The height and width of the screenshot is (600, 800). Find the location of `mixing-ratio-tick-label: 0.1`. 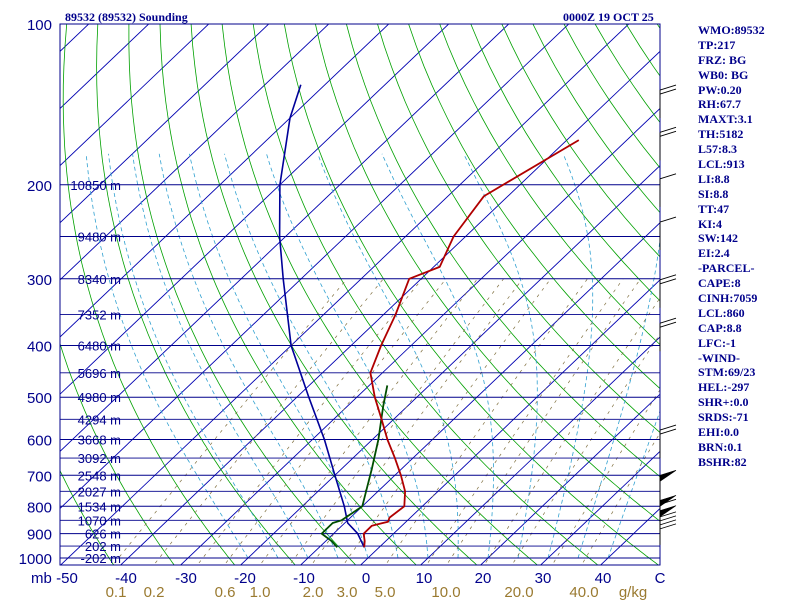

mixing-ratio-tick-label: 0.1 is located at coordinates (116, 592).